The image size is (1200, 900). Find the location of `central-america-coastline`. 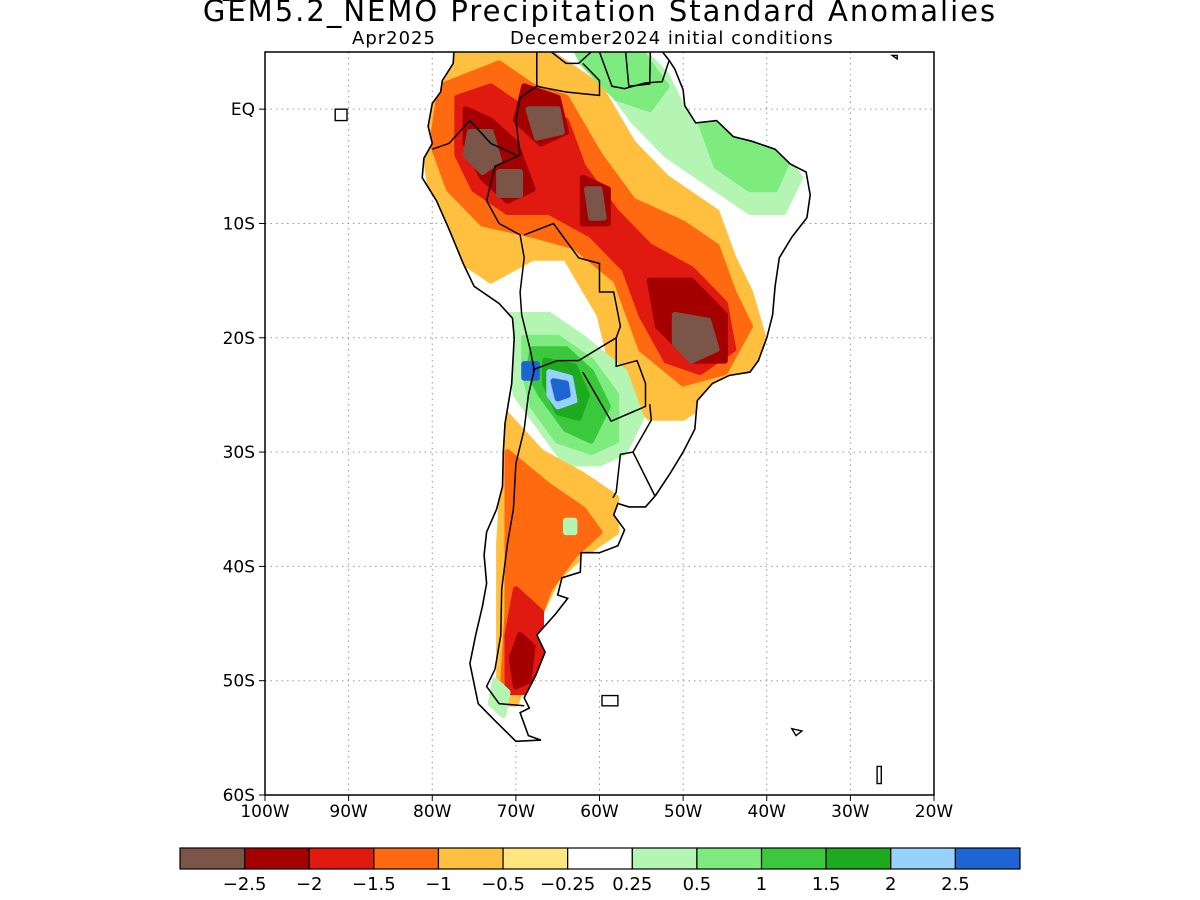

central-america-coastline is located at coordinates (360, 11).